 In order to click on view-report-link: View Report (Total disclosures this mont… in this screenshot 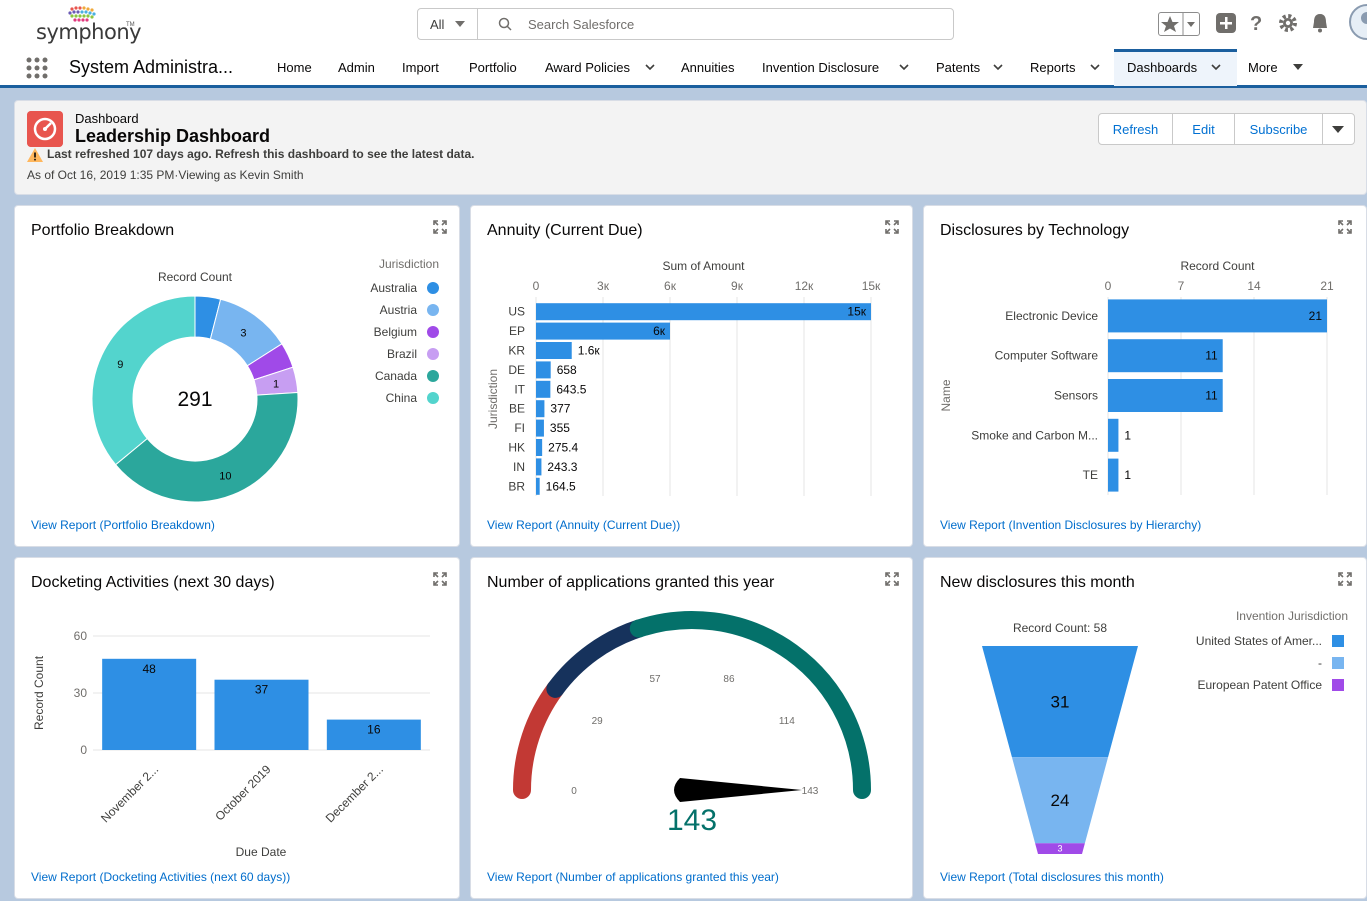, I will do `click(1052, 877)`.